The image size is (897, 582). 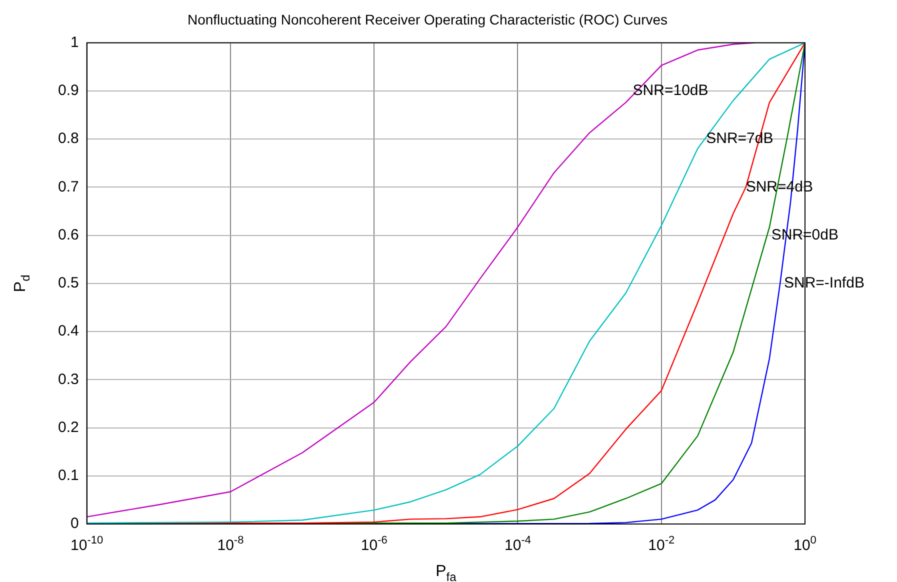 What do you see at coordinates (68, 91) in the screenshot?
I see `y-tick-label: 0.9` at bounding box center [68, 91].